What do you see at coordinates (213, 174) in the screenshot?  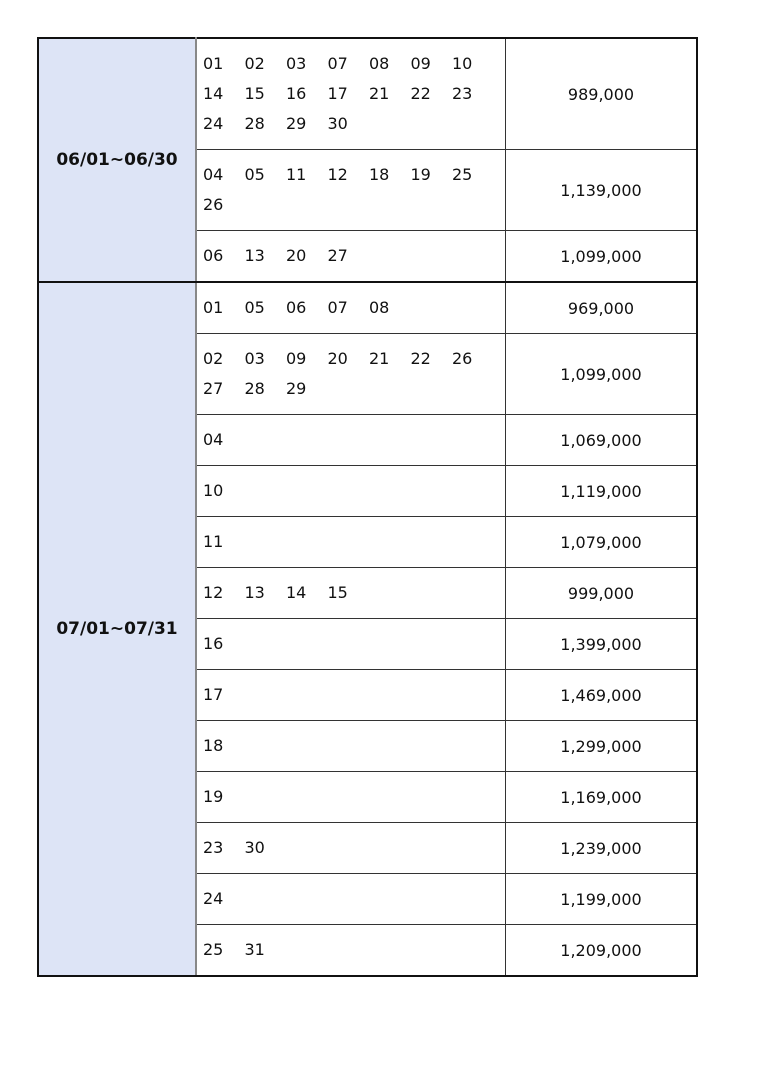 I see `day: 04` at bounding box center [213, 174].